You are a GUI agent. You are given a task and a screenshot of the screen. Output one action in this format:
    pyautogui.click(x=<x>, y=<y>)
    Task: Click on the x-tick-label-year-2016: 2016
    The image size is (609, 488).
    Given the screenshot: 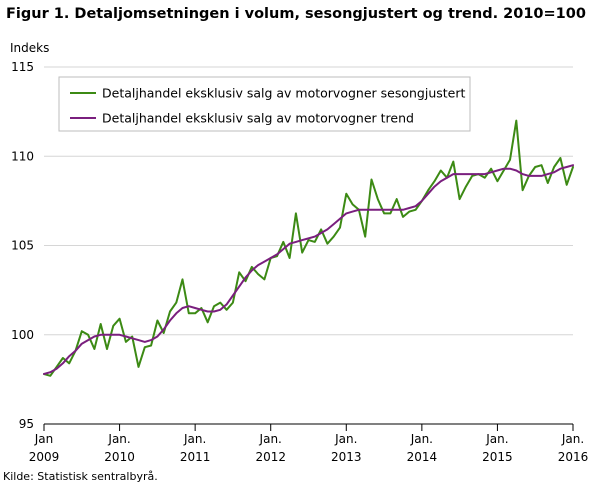 What is the action you would take?
    pyautogui.click(x=573, y=457)
    